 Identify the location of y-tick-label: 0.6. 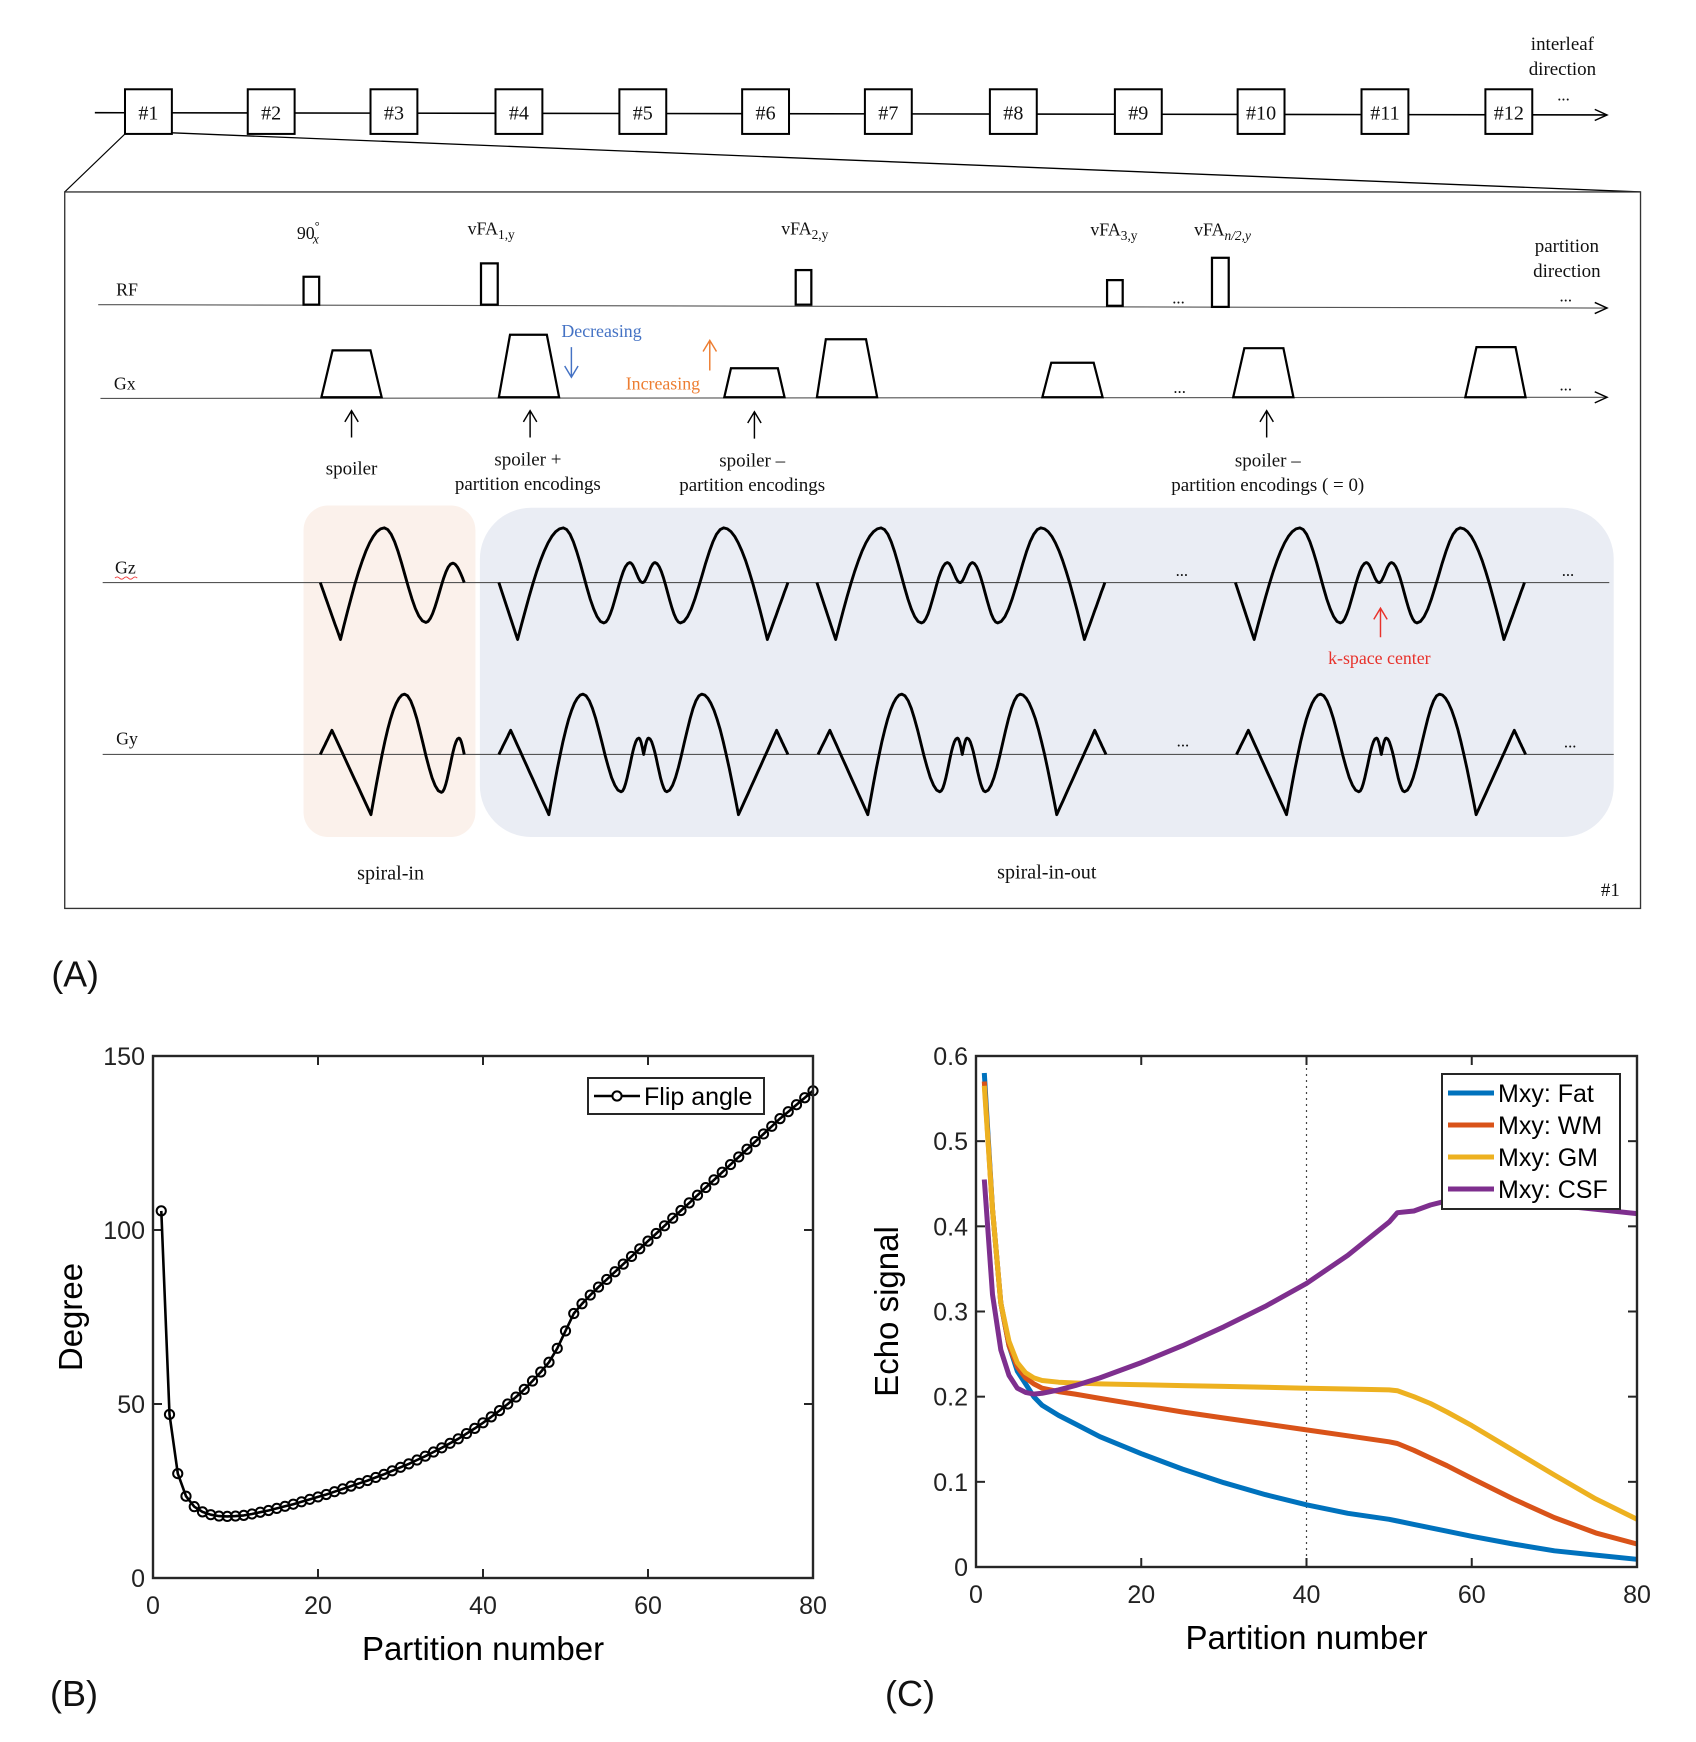
(950, 1057).